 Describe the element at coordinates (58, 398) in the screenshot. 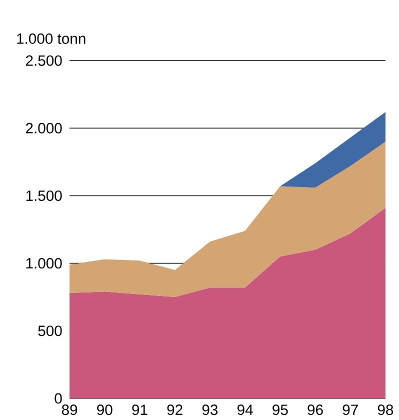

I see `y-tick-label: 0` at that location.